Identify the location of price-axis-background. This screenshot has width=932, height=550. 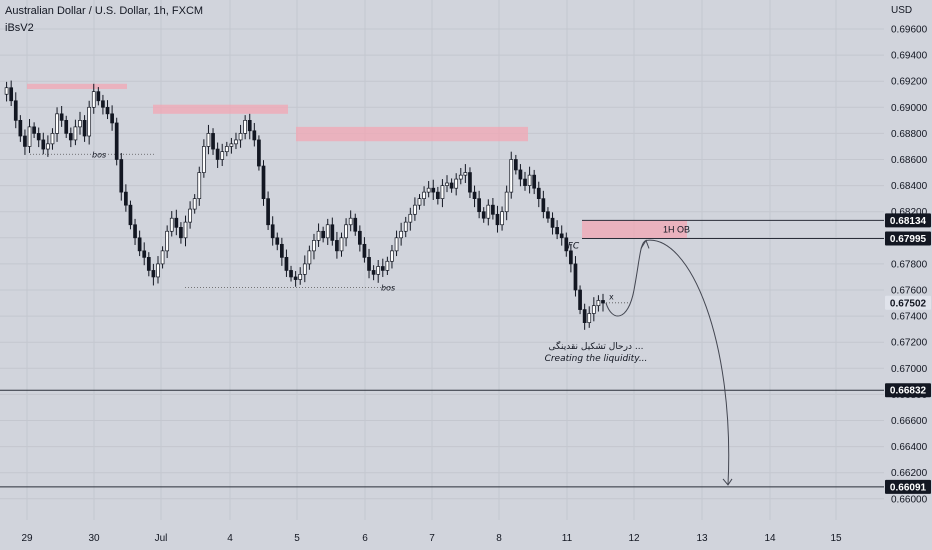
(908, 275).